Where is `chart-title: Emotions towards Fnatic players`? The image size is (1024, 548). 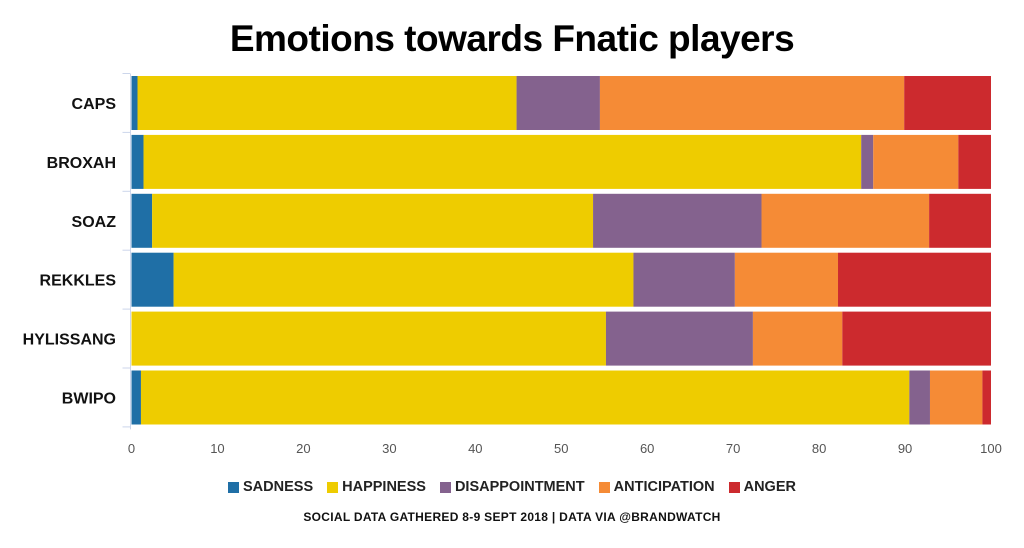 chart-title: Emotions towards Fnatic players is located at coordinates (512, 38).